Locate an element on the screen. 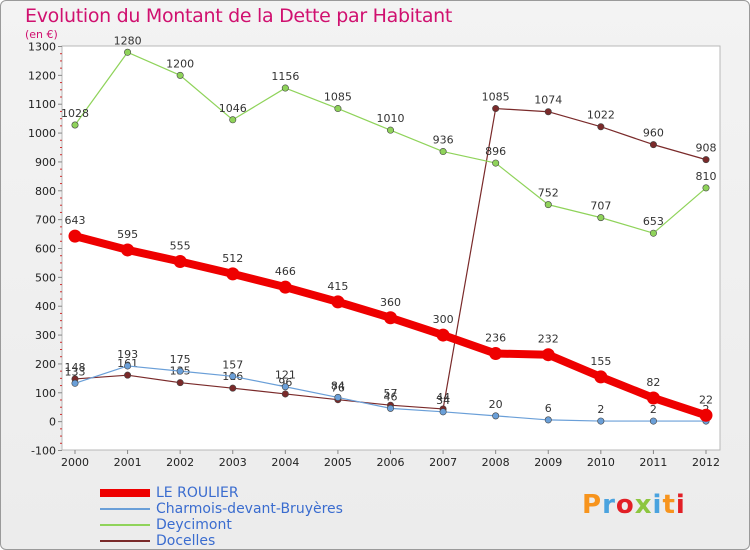 The image size is (750, 550). data-label: 466 is located at coordinates (285, 271).